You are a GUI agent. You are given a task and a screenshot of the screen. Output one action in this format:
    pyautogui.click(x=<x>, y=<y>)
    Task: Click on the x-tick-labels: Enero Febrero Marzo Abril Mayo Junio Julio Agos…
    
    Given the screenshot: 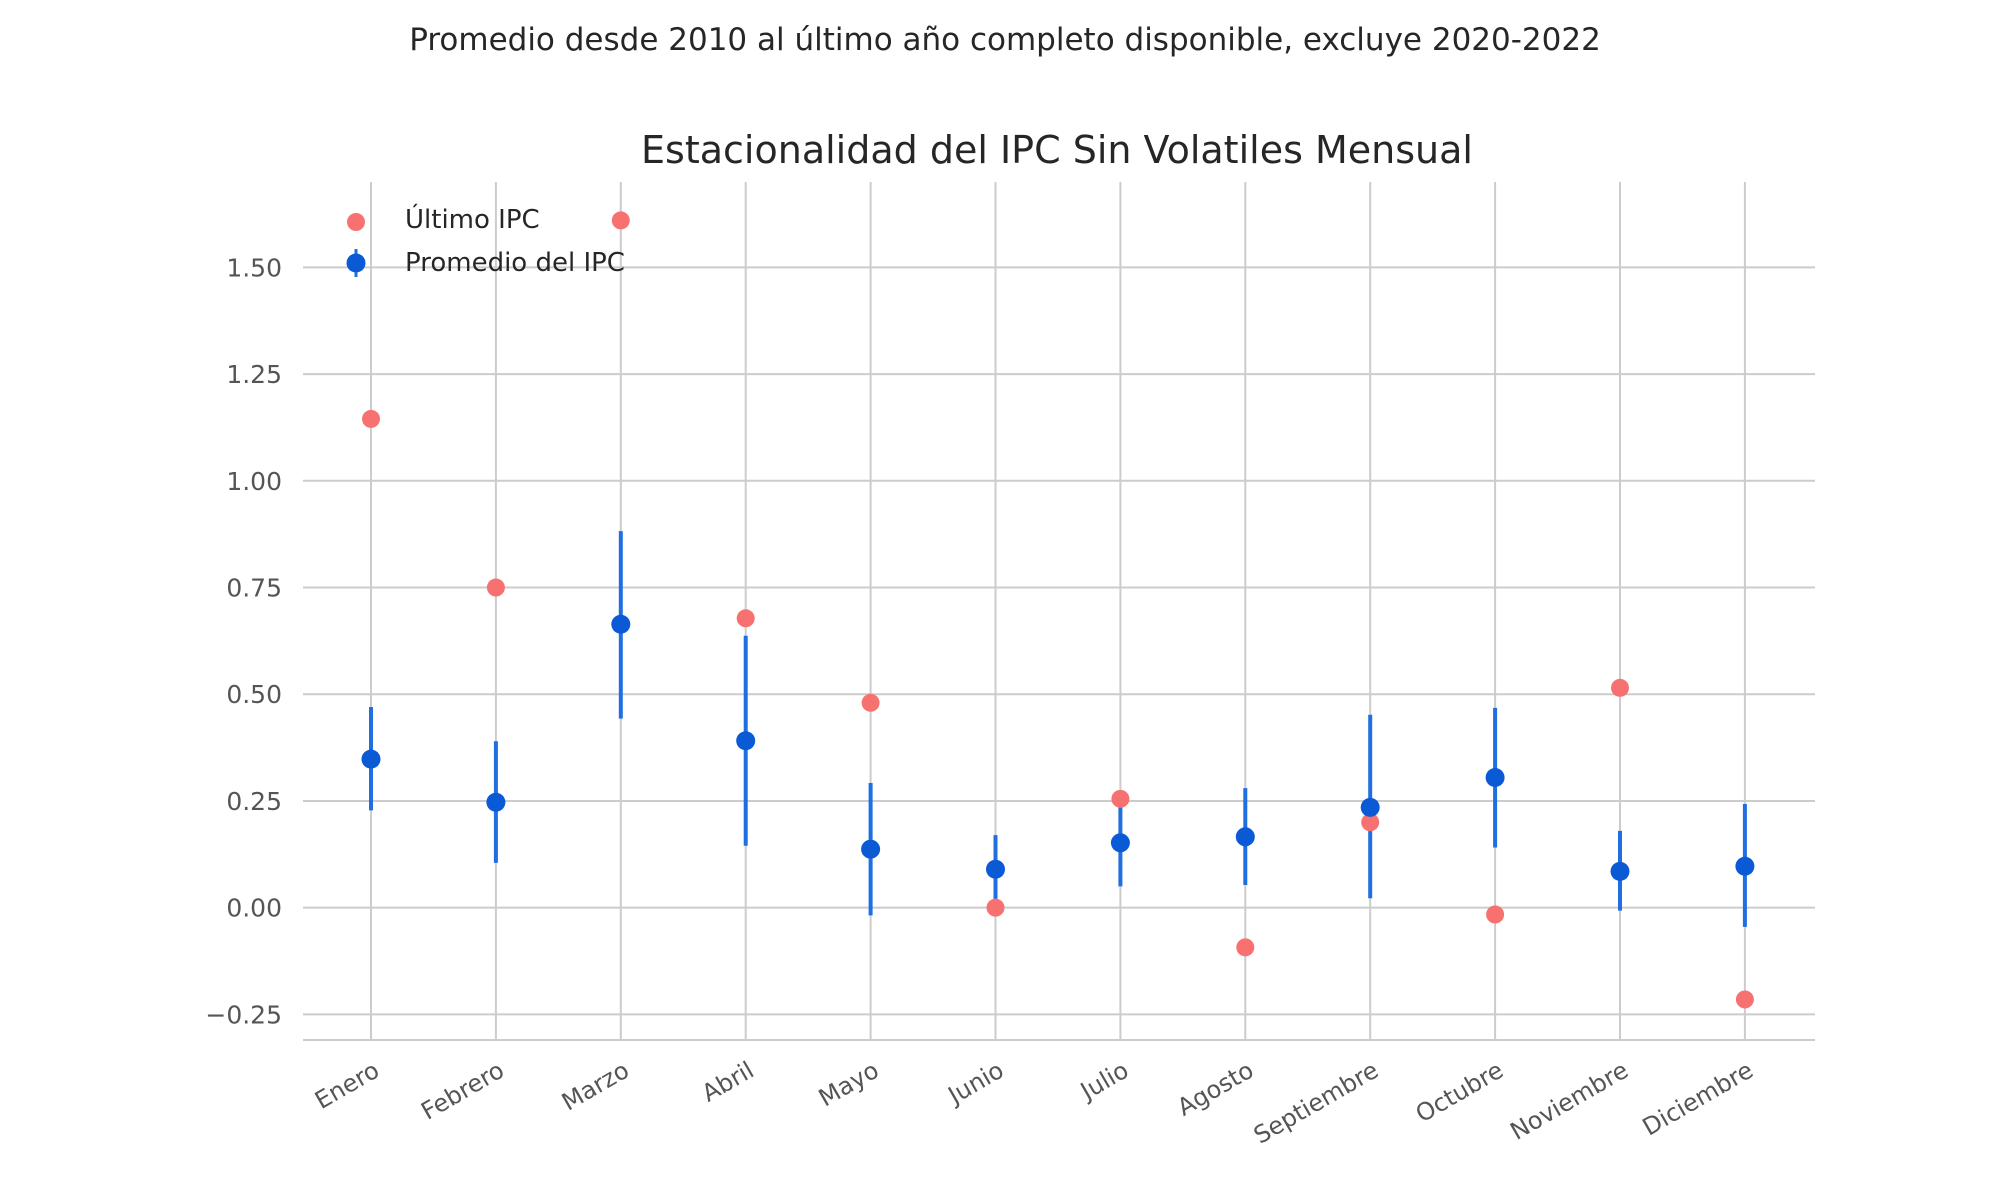 What is the action you would take?
    pyautogui.click(x=1034, y=1103)
    